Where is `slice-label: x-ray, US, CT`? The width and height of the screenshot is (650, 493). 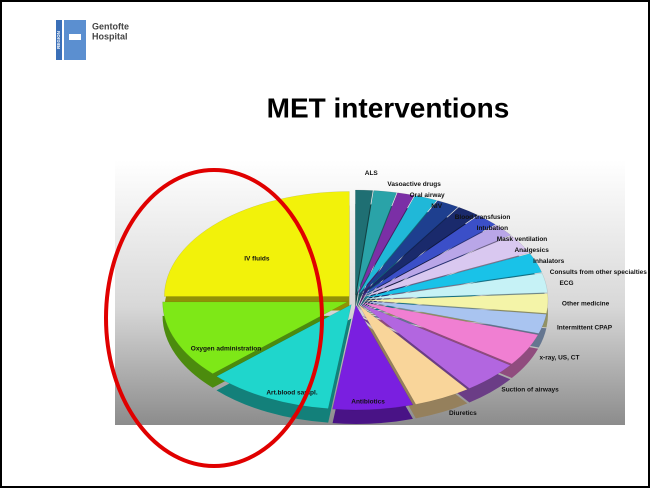
slice-label: x-ray, US, CT is located at coordinates (559, 357).